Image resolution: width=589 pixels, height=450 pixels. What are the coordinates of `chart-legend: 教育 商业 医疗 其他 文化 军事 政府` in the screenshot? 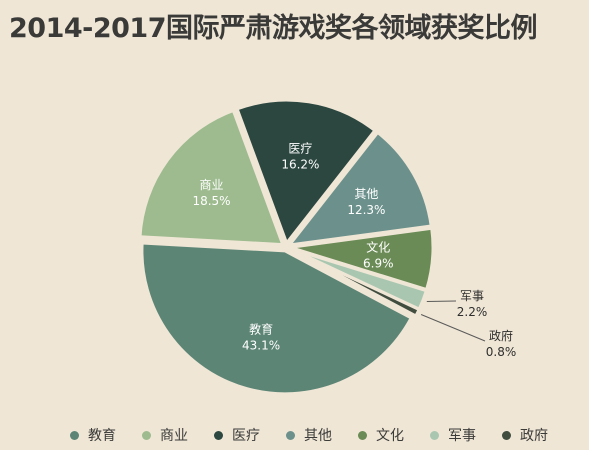 It's located at (322, 435).